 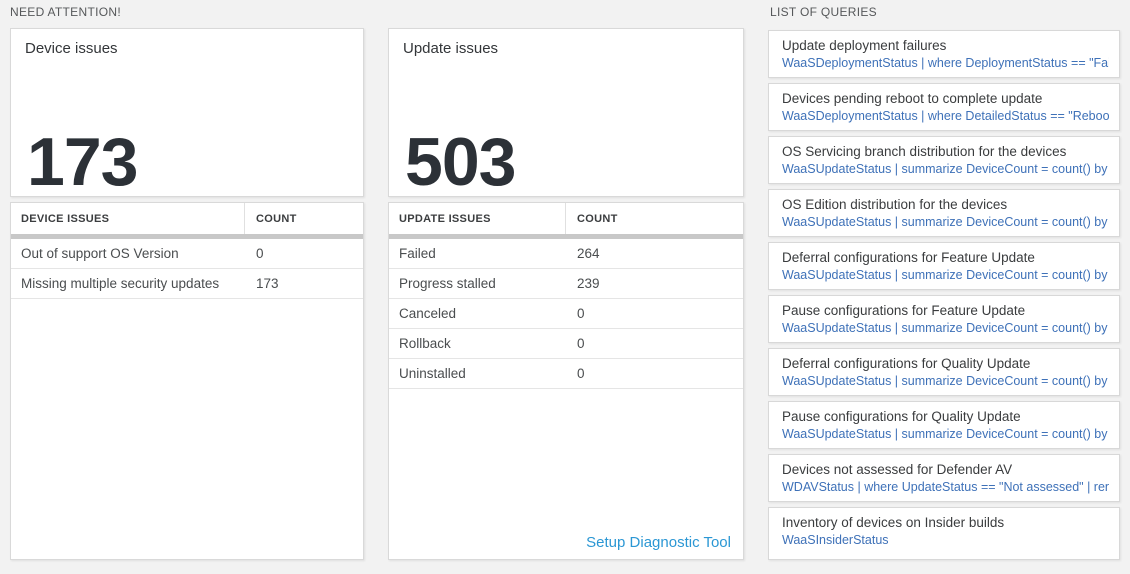 What do you see at coordinates (566, 112) in the screenshot?
I see `update-issues-tile: Update issues 503` at bounding box center [566, 112].